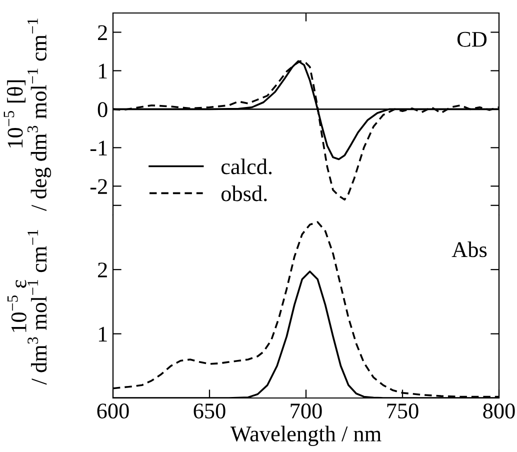 This screenshot has width=517, height=452. Describe the element at coordinates (469, 250) in the screenshot. I see `annotation: Abs` at that location.